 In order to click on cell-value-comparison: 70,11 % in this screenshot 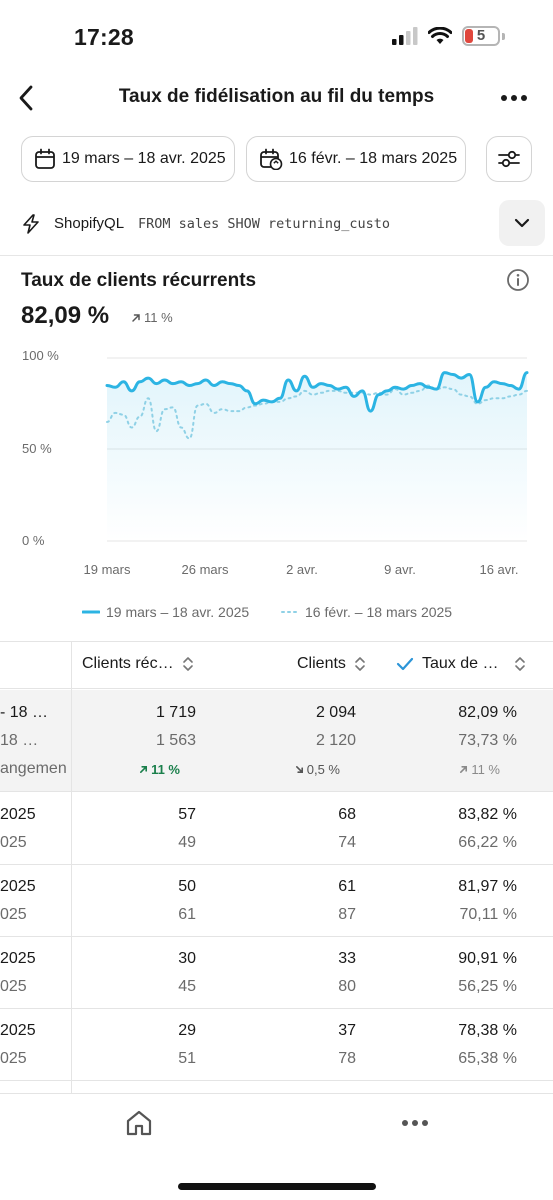, I will do `click(488, 914)`.